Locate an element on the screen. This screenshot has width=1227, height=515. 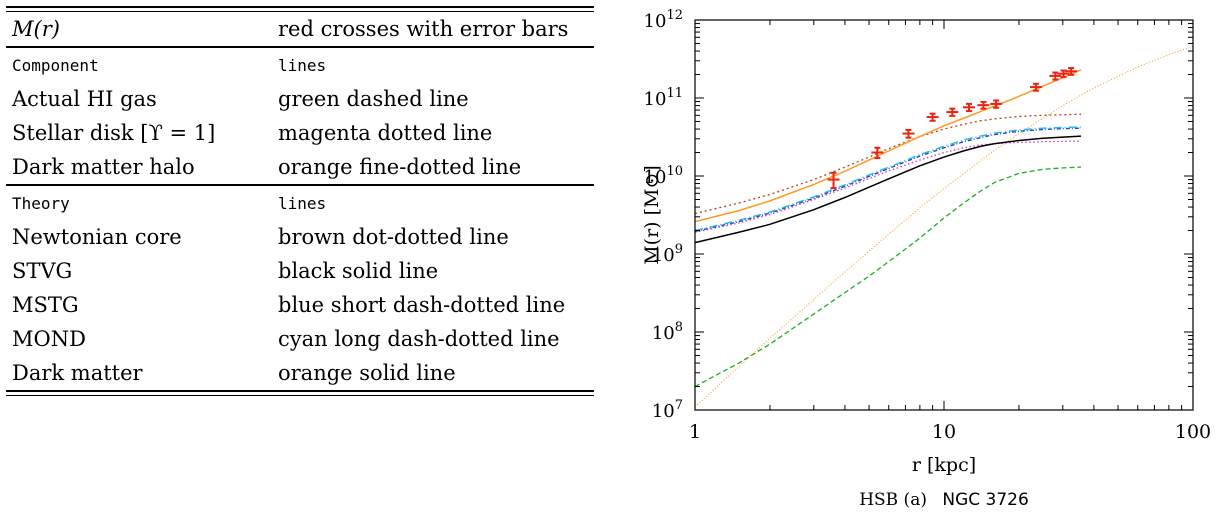
x-tick-label: 100 is located at coordinates (1193, 432).